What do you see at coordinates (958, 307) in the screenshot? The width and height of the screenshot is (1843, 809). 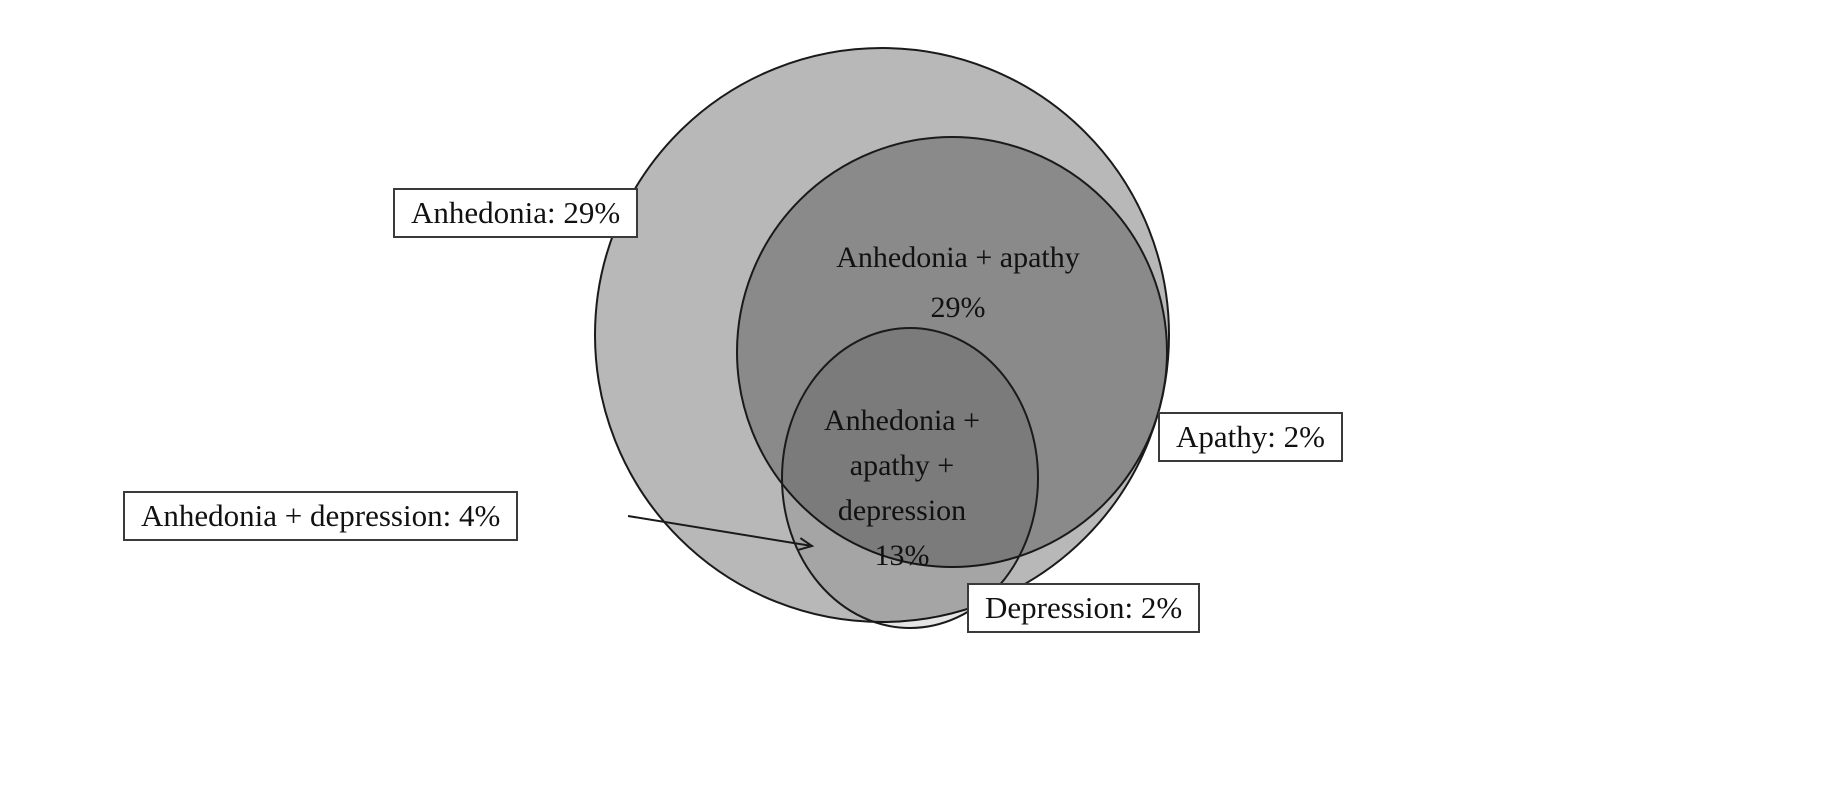 I see `anhedonia-apathy-percent: 29%` at bounding box center [958, 307].